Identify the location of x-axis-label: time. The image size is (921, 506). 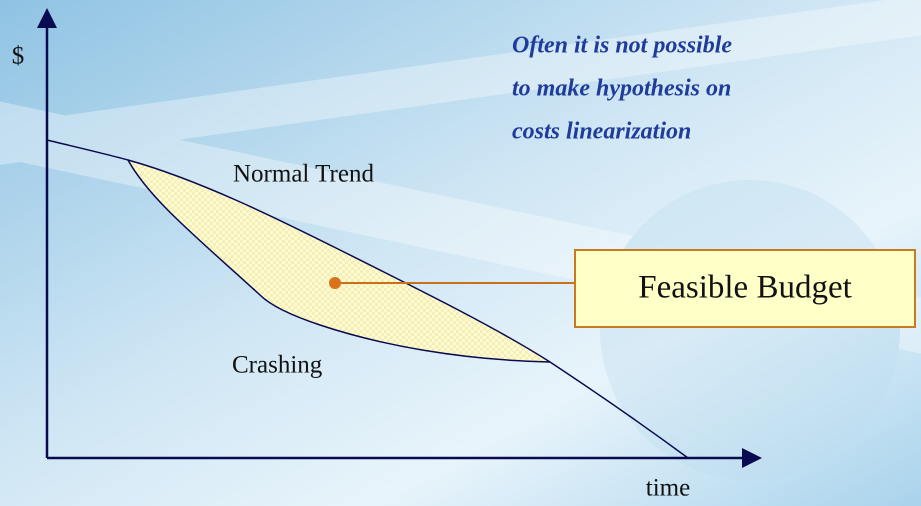
(668, 488).